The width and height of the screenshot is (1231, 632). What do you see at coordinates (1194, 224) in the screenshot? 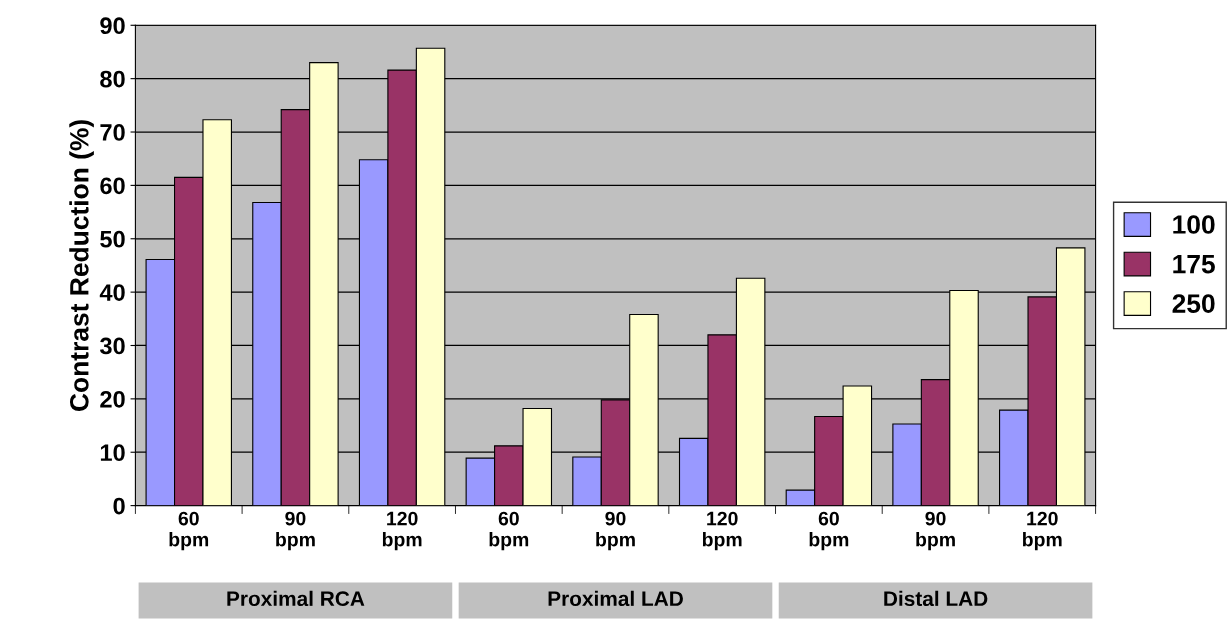
I see `legend-label: 100` at bounding box center [1194, 224].